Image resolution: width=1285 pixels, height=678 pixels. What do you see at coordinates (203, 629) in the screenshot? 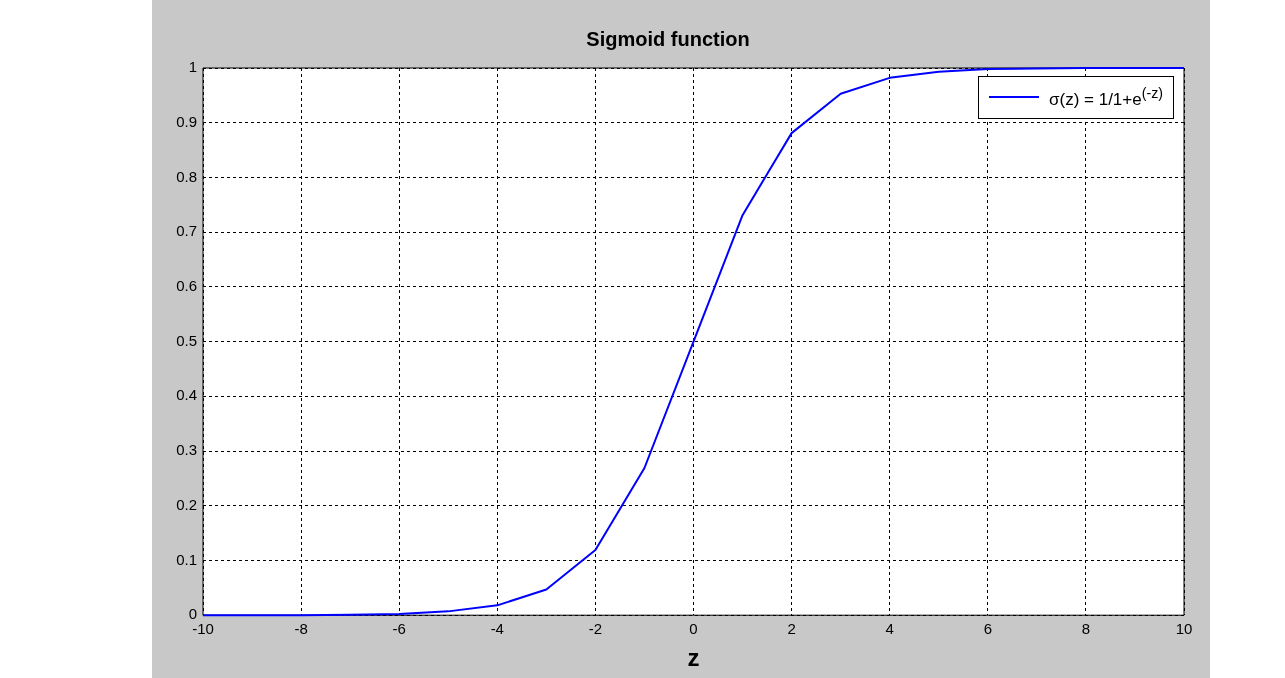
I see `x-tick-label: -10` at bounding box center [203, 629].